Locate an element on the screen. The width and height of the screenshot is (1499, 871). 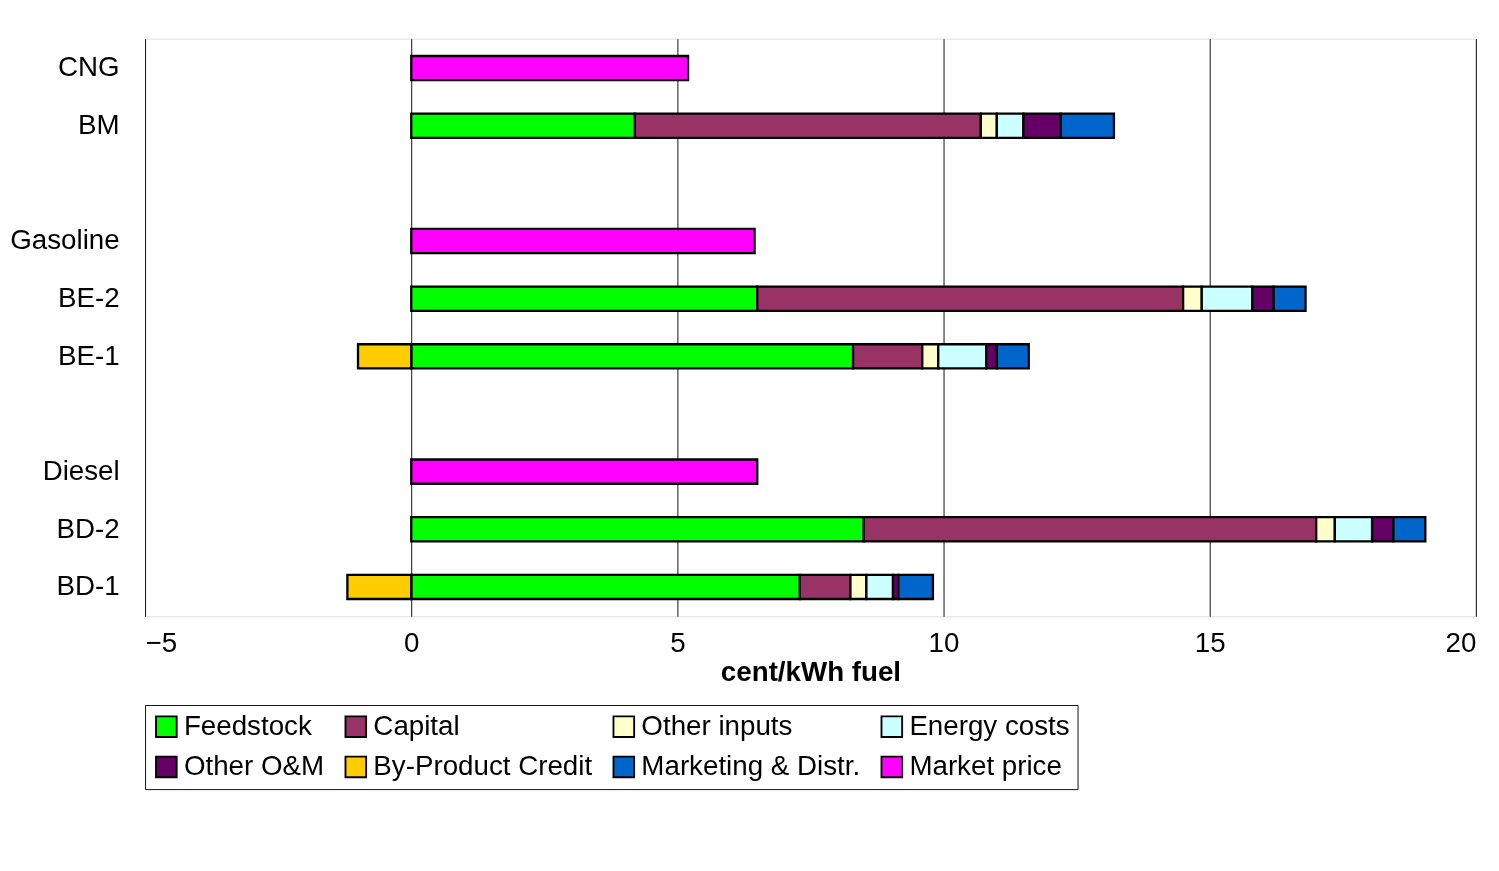
x-tick-label: 20 is located at coordinates (1461, 642).